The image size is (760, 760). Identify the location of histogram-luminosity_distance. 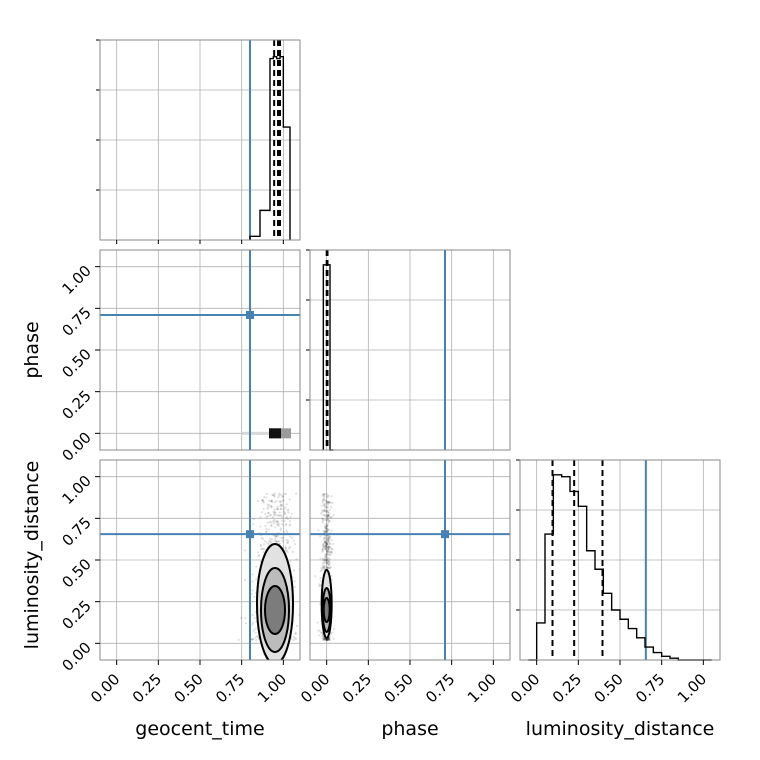
(620, 567).